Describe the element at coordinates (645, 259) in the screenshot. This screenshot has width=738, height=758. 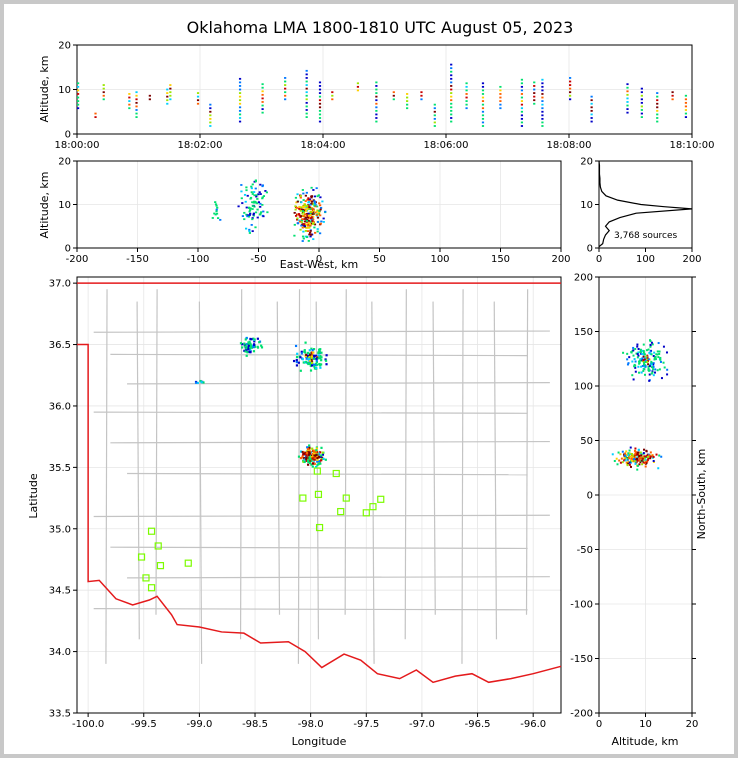
I see `x-tick-label: 100` at that location.